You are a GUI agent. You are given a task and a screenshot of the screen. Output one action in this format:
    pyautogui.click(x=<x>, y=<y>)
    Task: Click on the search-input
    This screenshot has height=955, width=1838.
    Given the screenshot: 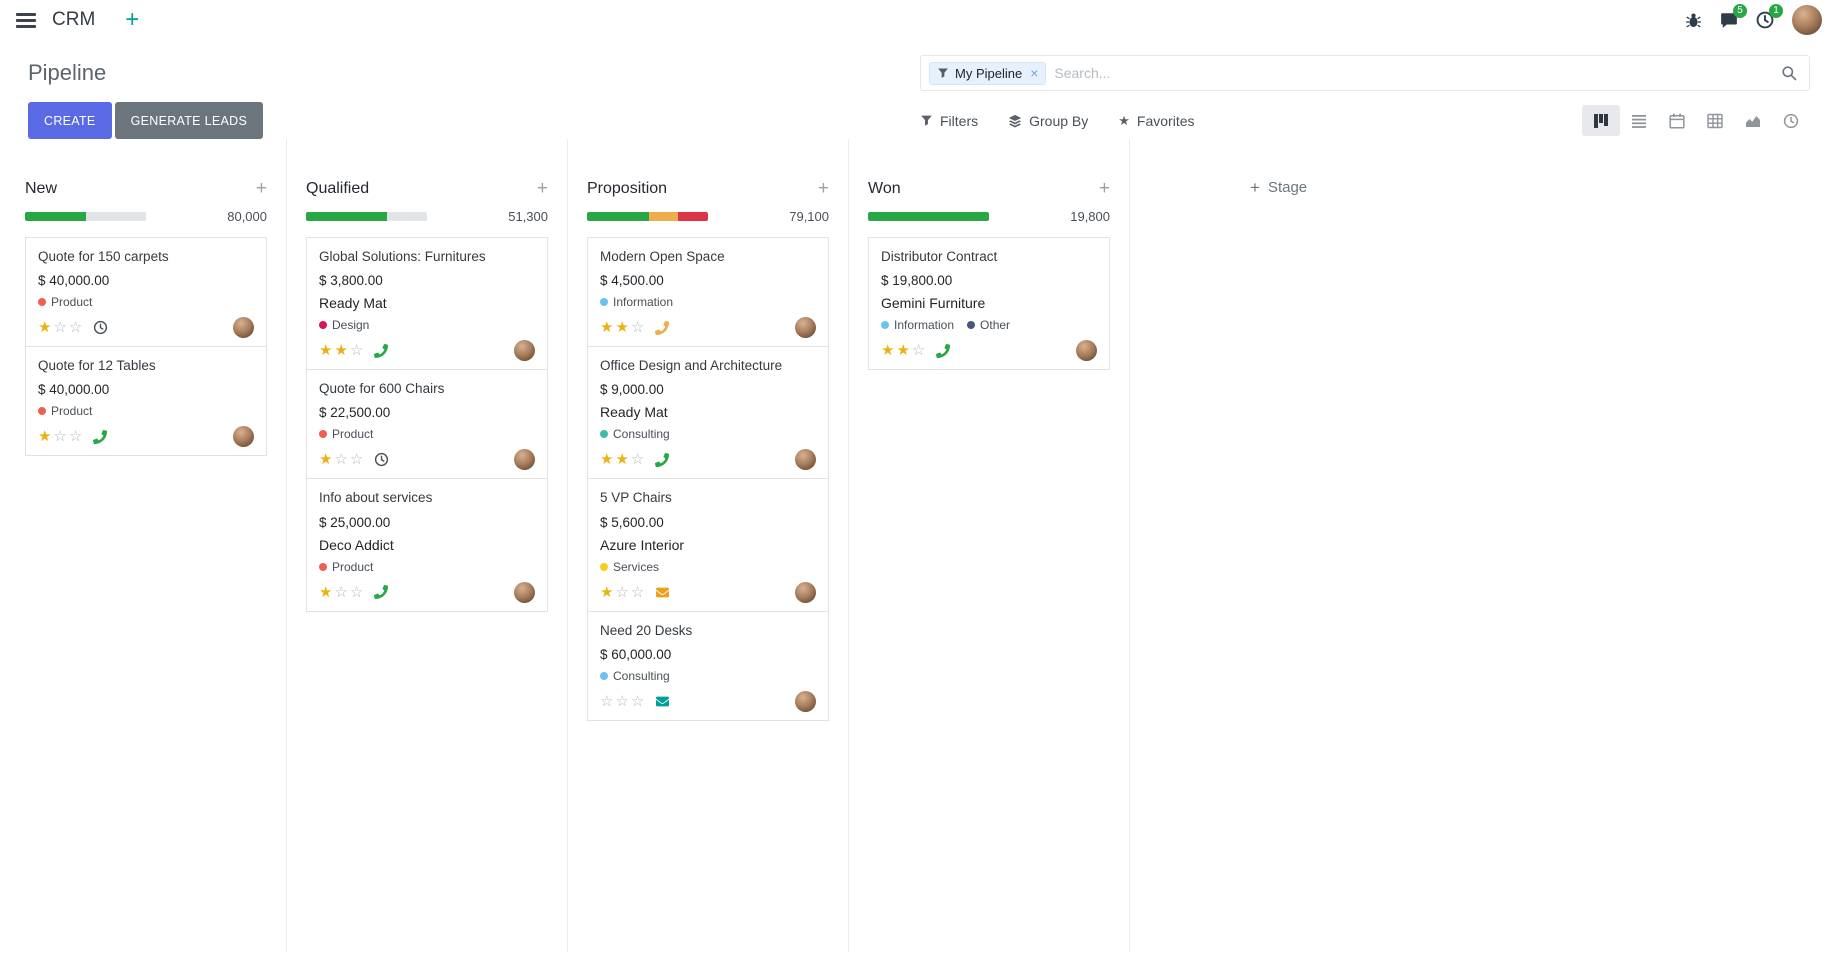 What is the action you would take?
    pyautogui.click(x=1413, y=73)
    